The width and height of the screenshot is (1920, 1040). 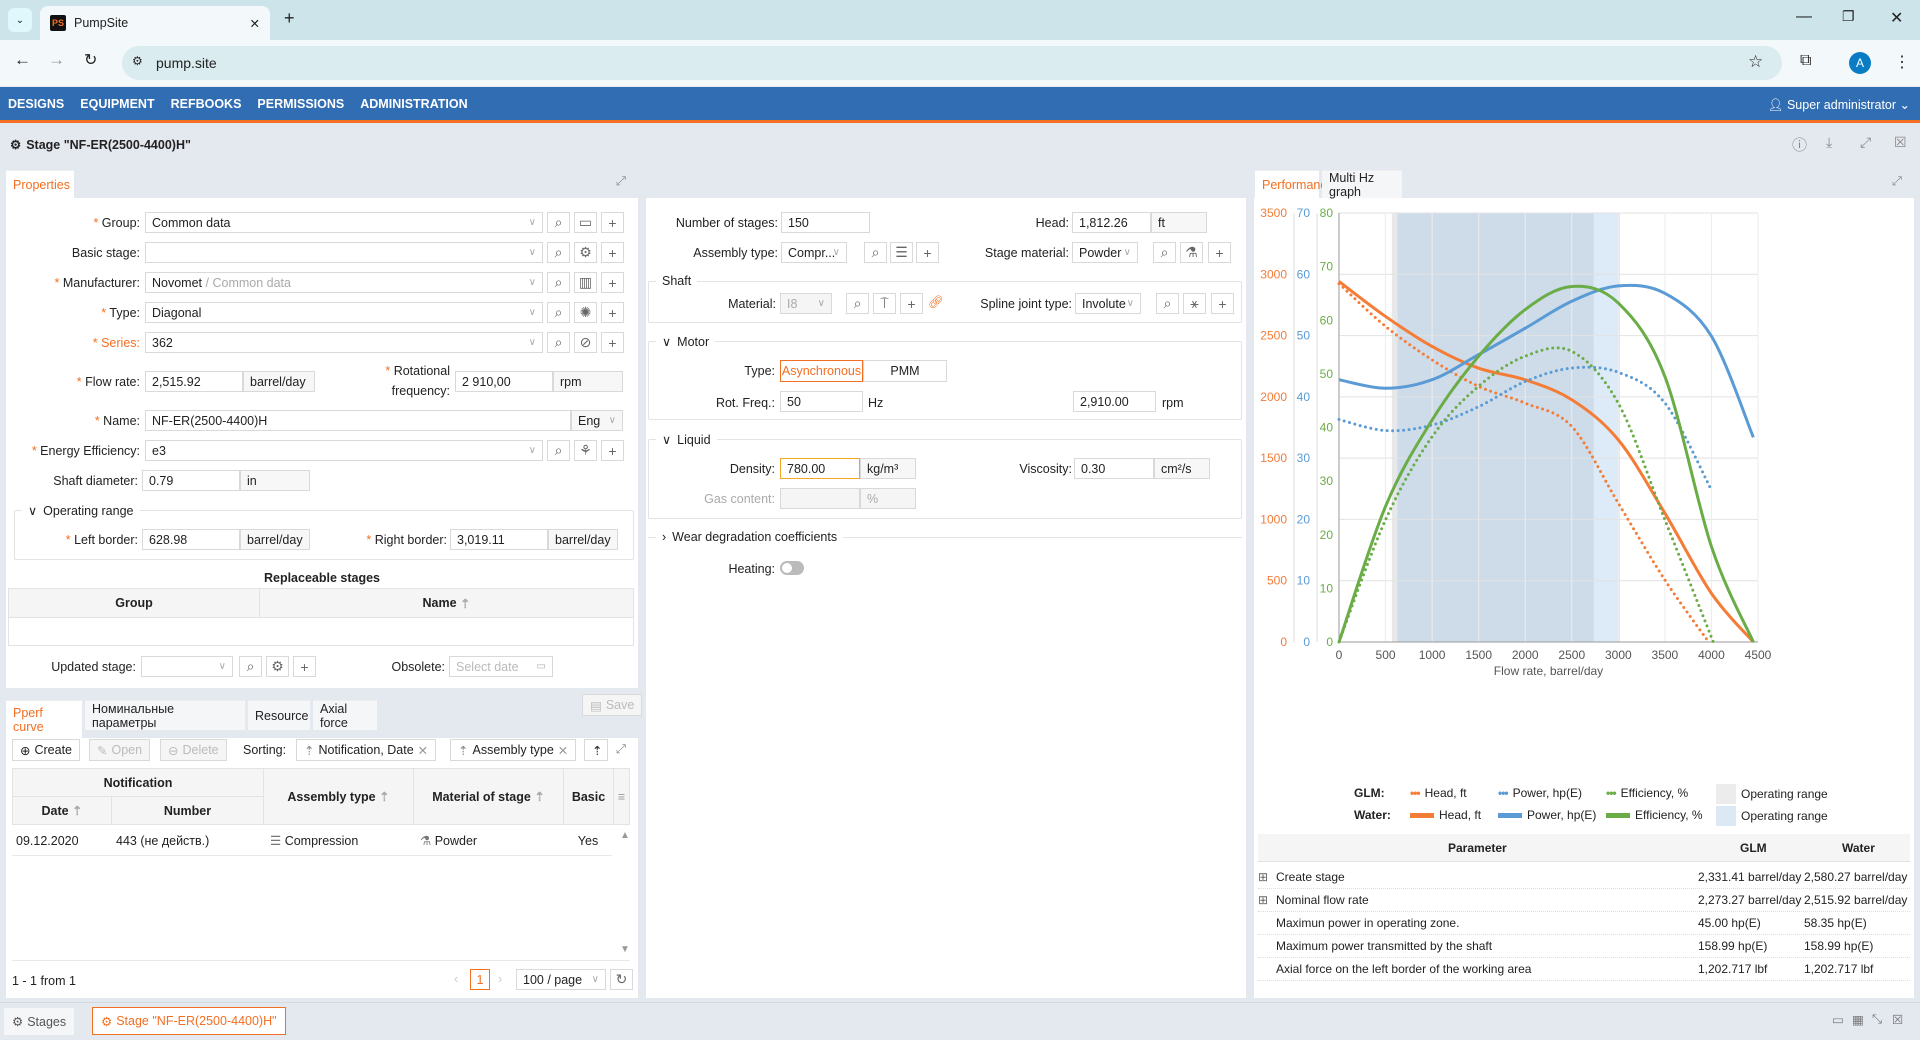 I want to click on minimize-button: —, so click(x=1804, y=16).